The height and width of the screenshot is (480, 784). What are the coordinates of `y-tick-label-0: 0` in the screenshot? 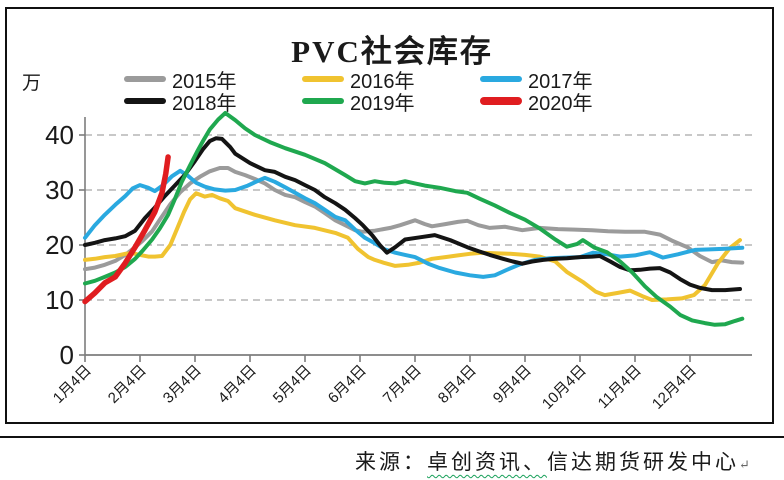 It's located at (67, 355).